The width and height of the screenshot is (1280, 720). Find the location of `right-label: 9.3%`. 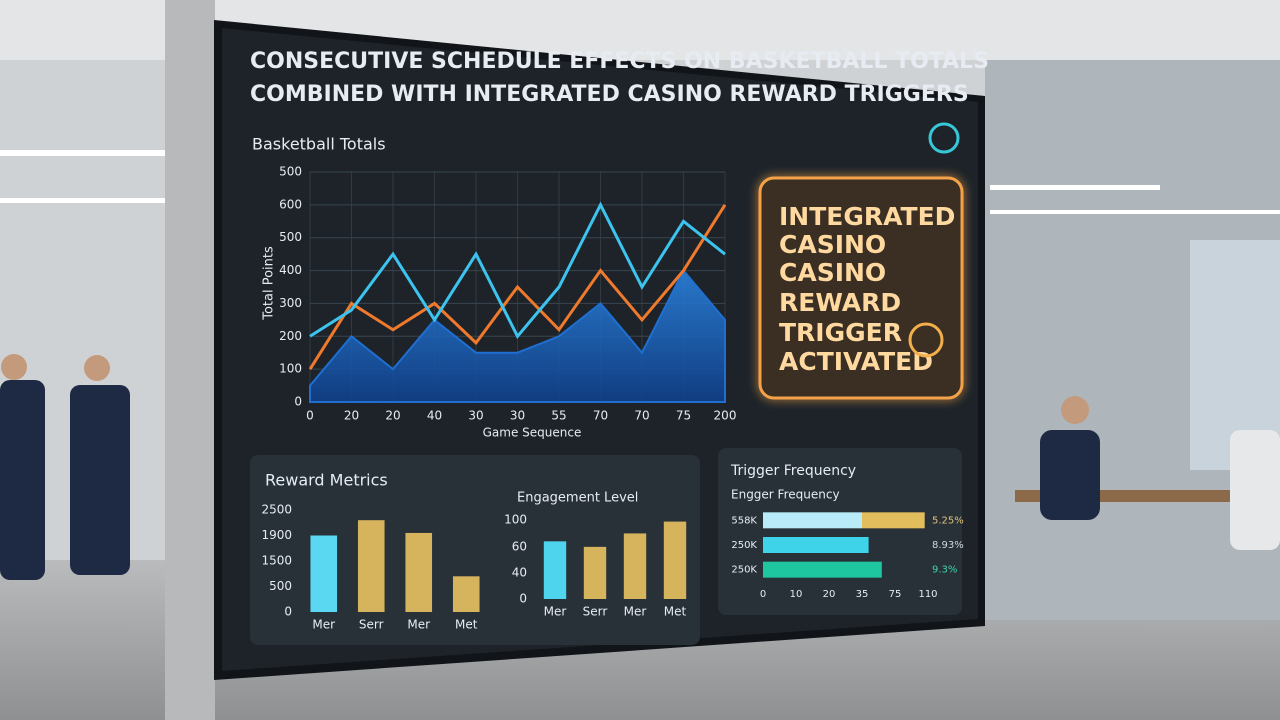

right-label: 9.3% is located at coordinates (944, 570).